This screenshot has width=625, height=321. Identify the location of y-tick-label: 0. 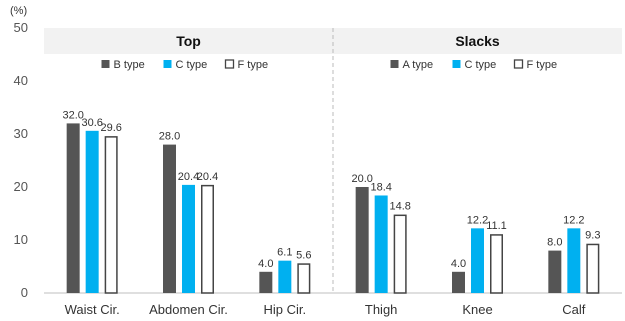
(24, 292).